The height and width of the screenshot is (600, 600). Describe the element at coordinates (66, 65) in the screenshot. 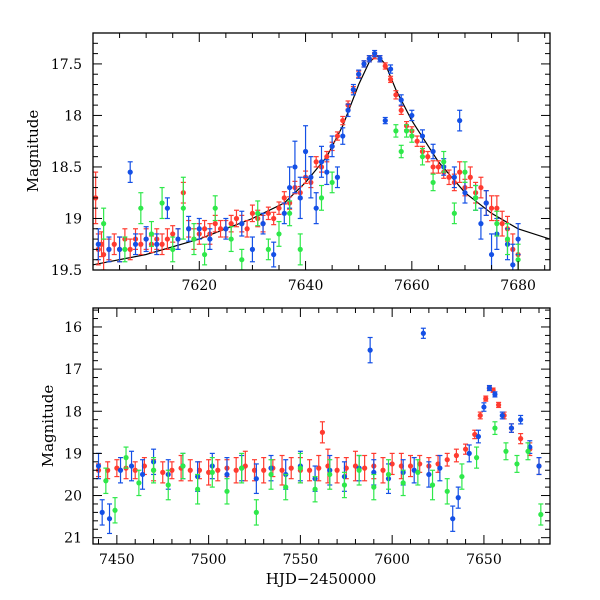

I see `y-tick-label: 17.5` at that location.